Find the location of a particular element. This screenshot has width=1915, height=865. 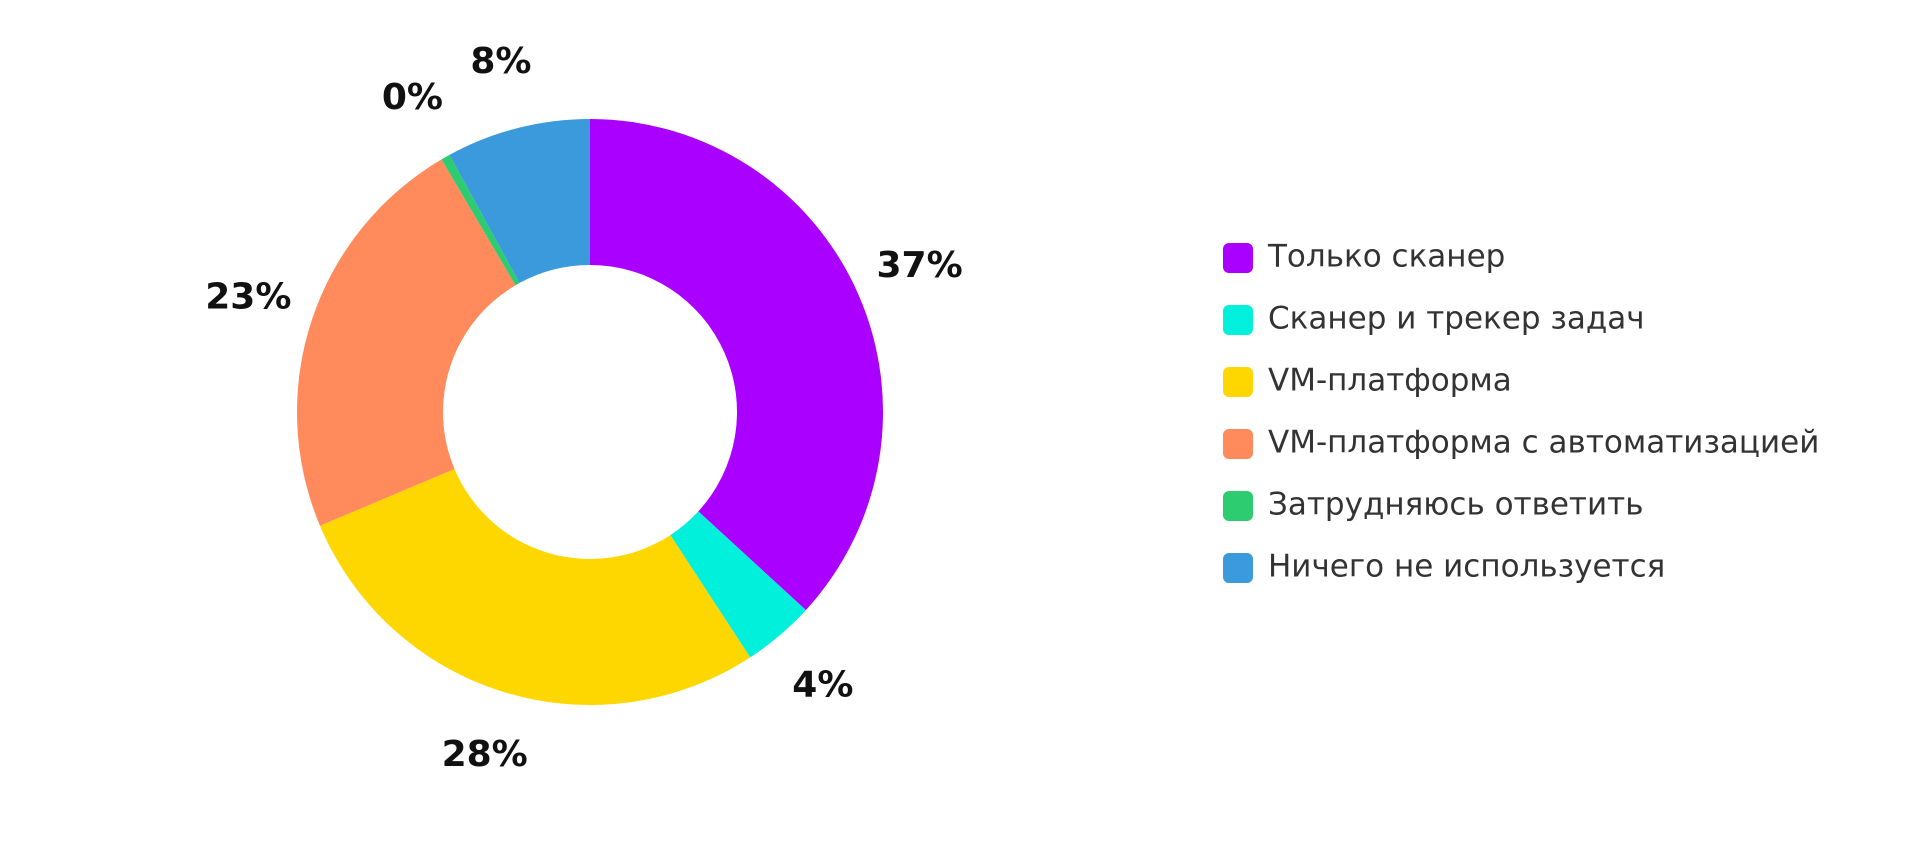

slice-label-3: 28% is located at coordinates (485, 754).